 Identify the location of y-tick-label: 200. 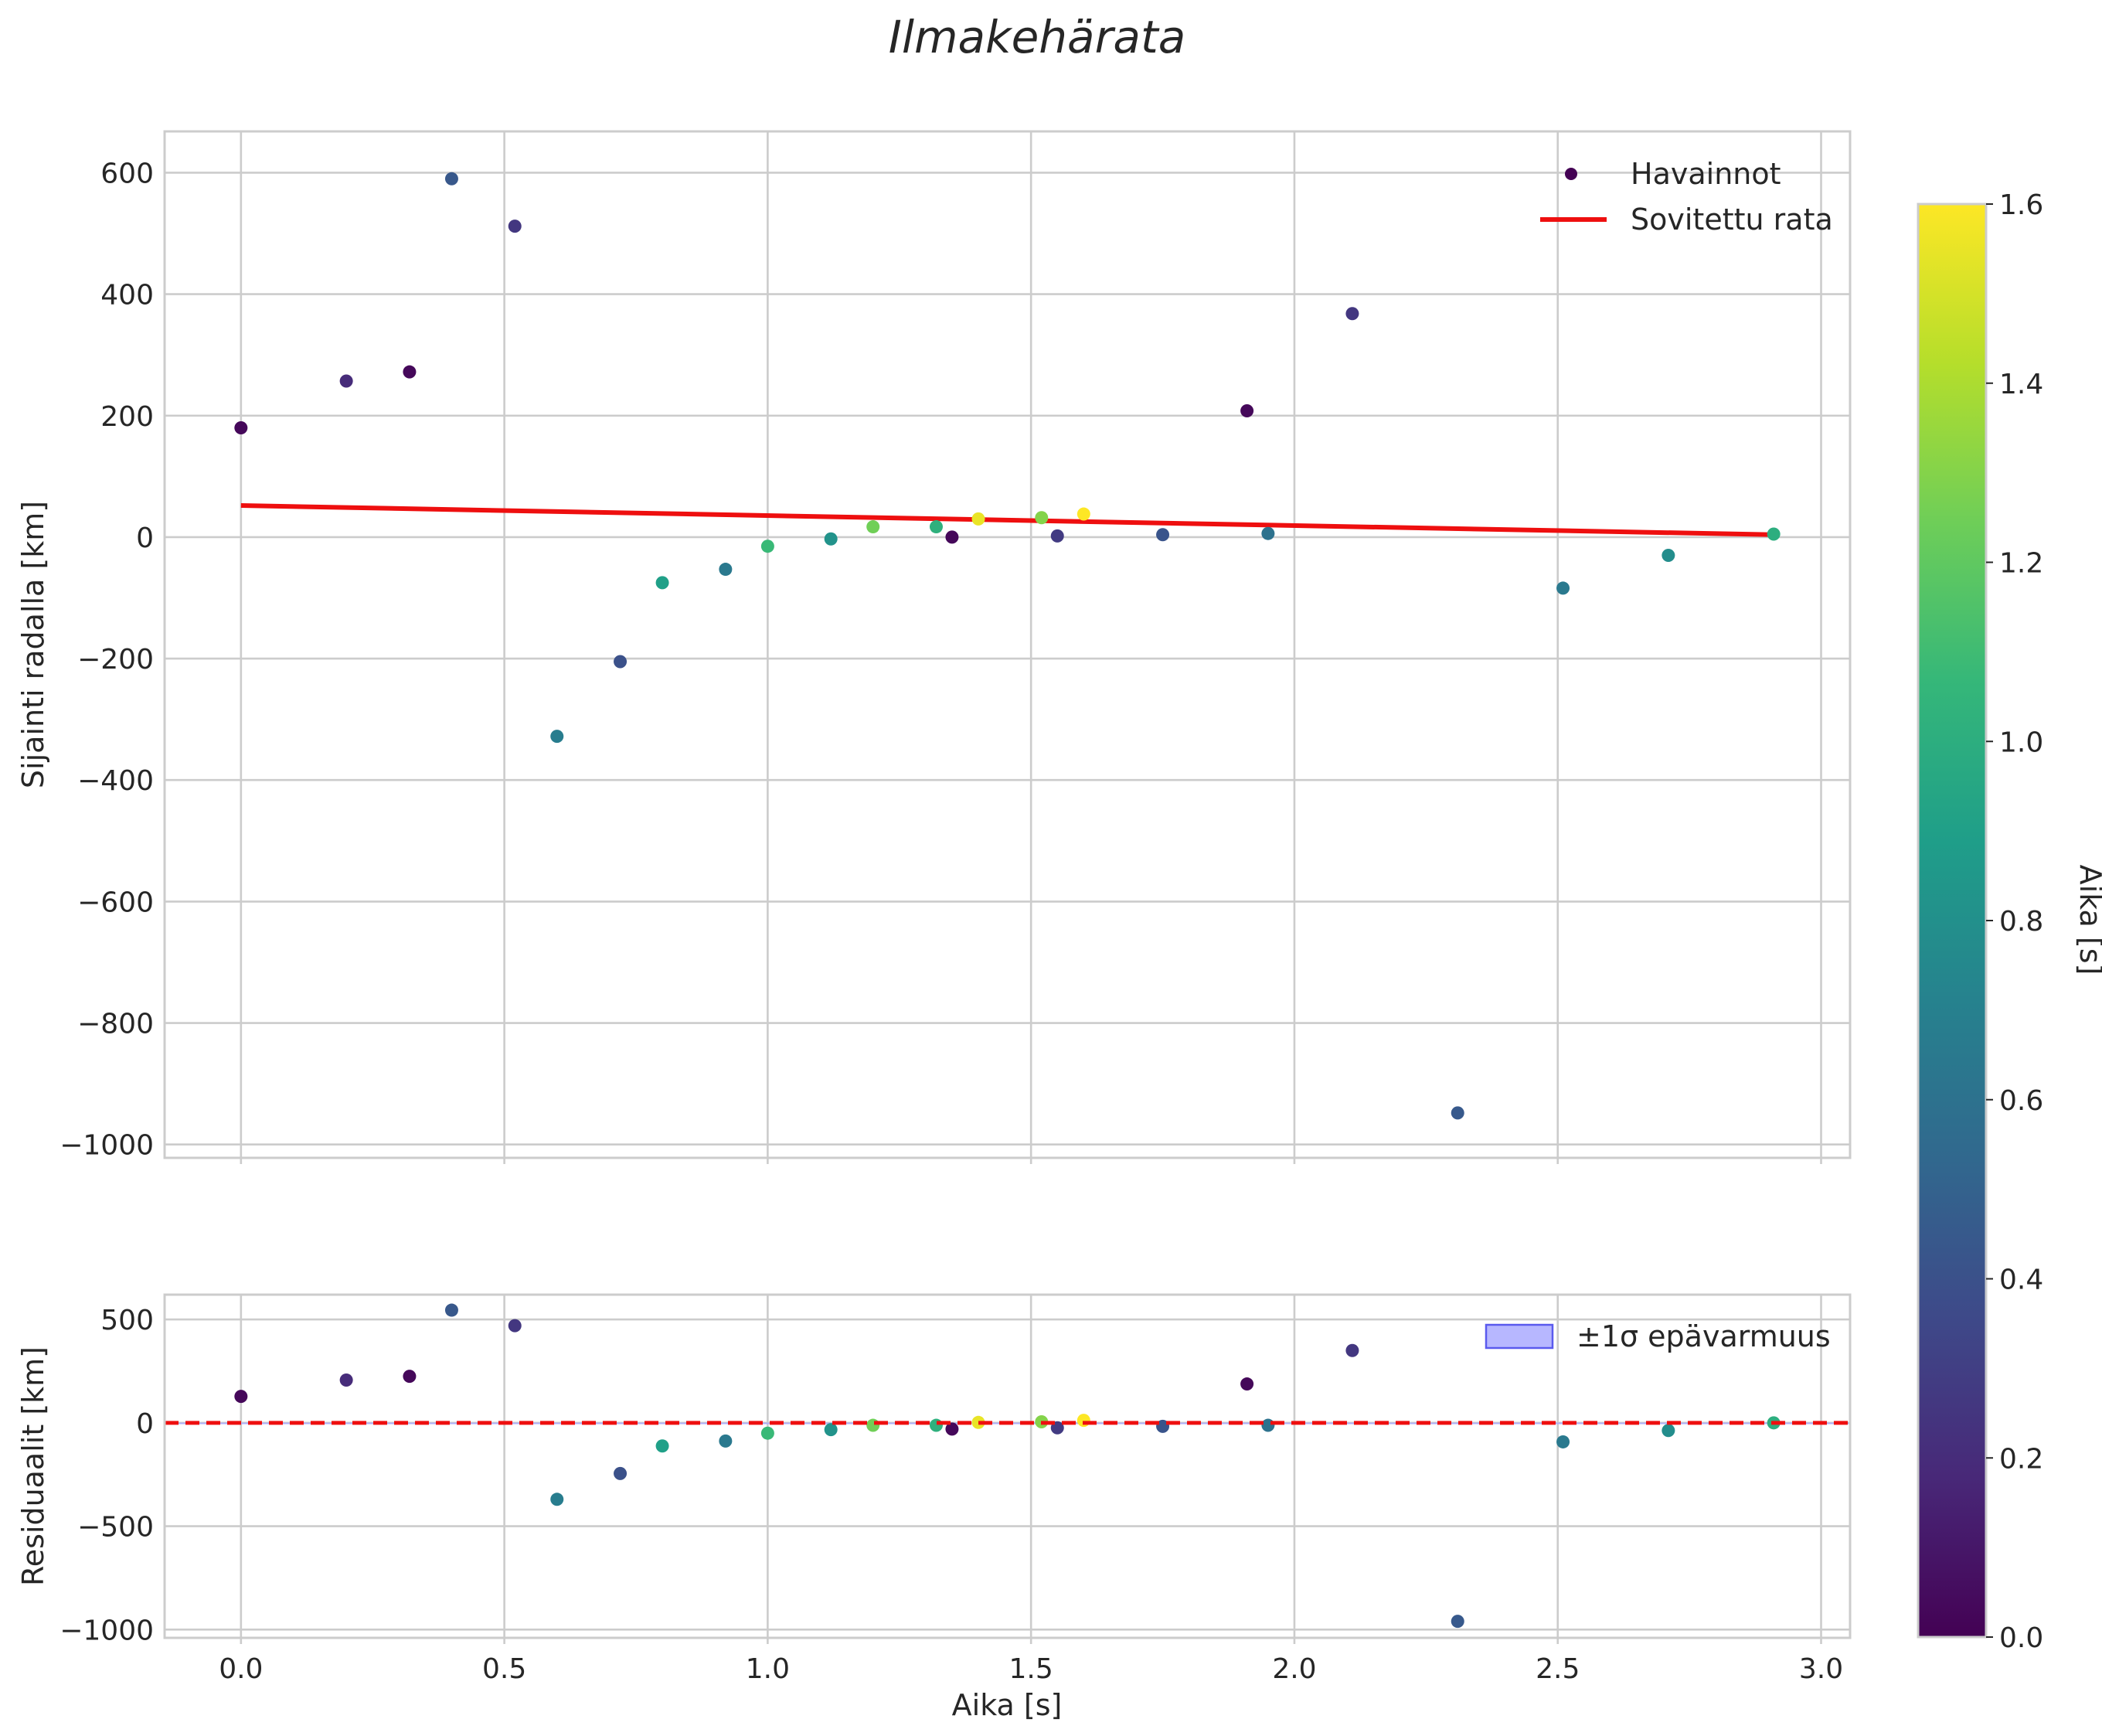
(127, 417).